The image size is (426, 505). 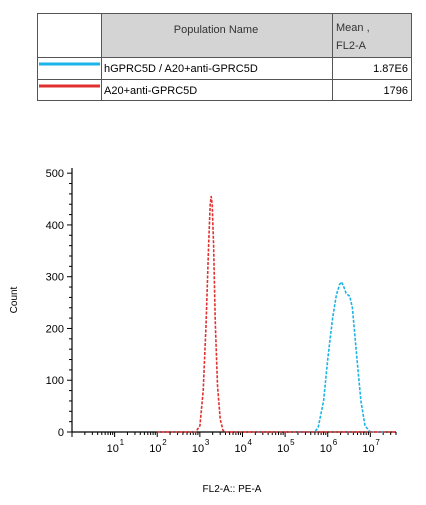 What do you see at coordinates (353, 28) in the screenshot?
I see `header-mean-line1: Mean ,` at bounding box center [353, 28].